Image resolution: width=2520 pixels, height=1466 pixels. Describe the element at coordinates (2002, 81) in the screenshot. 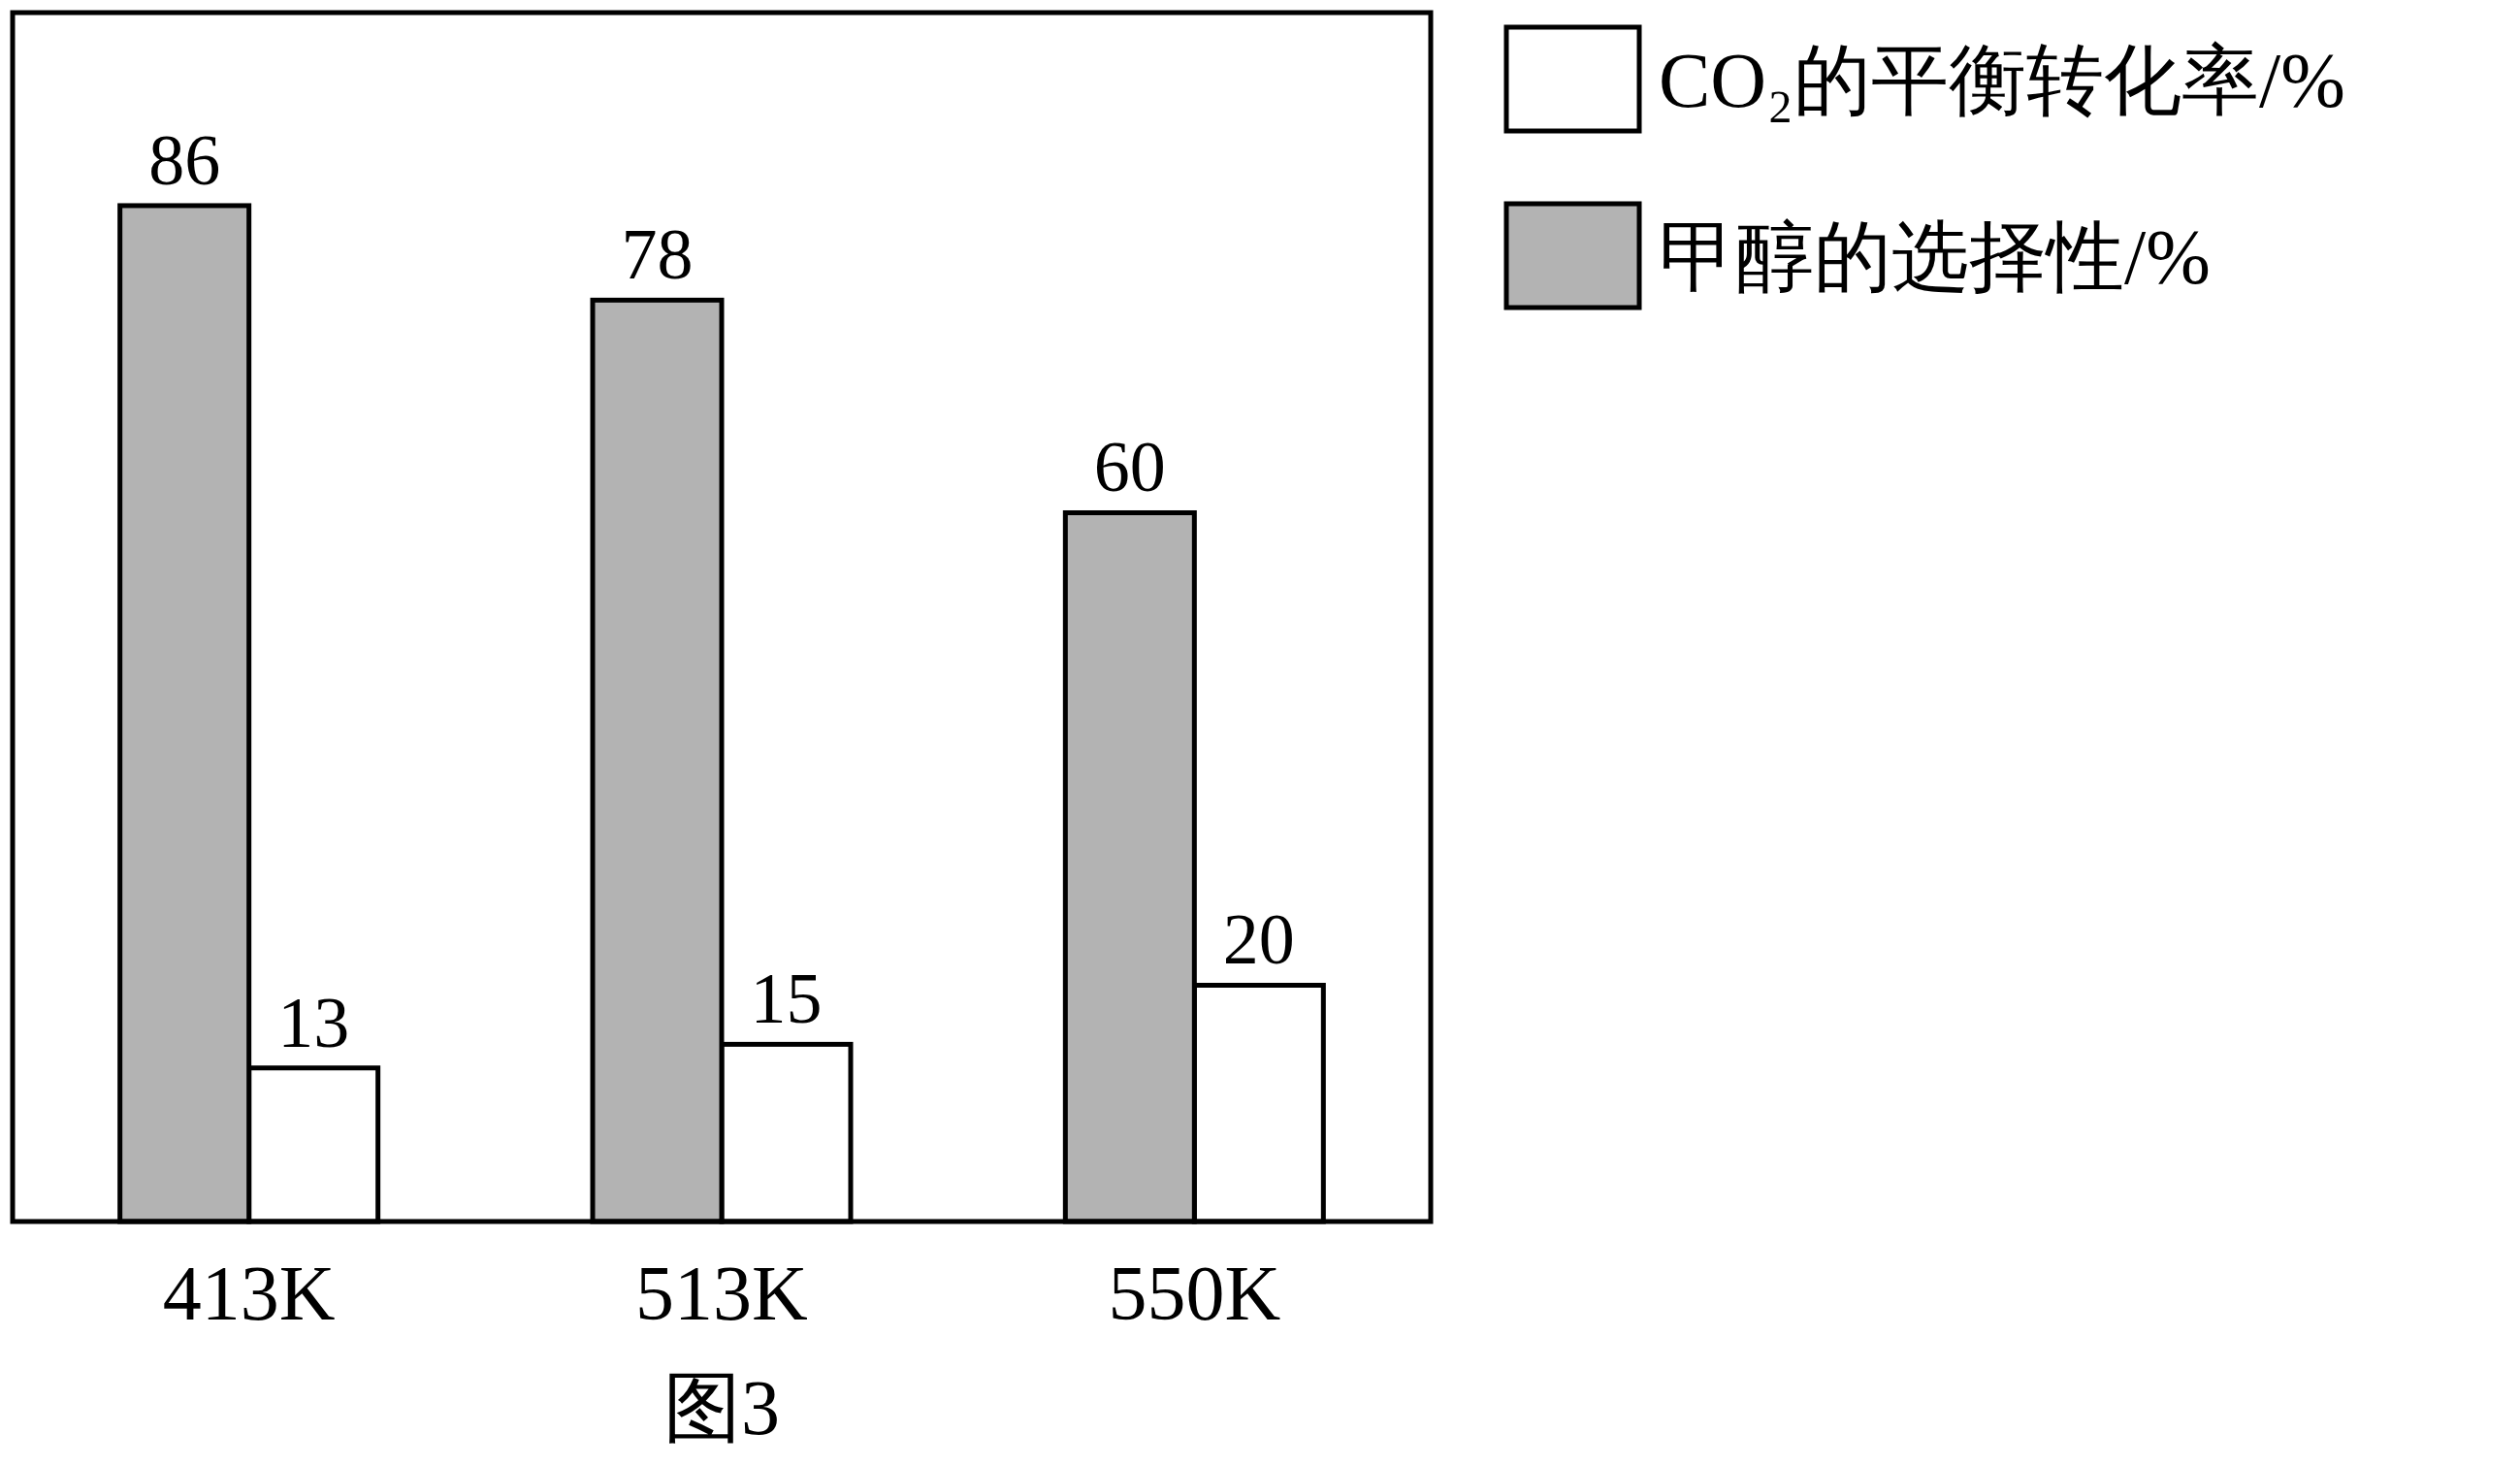

I see `legend-label: CO₂的平衡转化率/%` at that location.